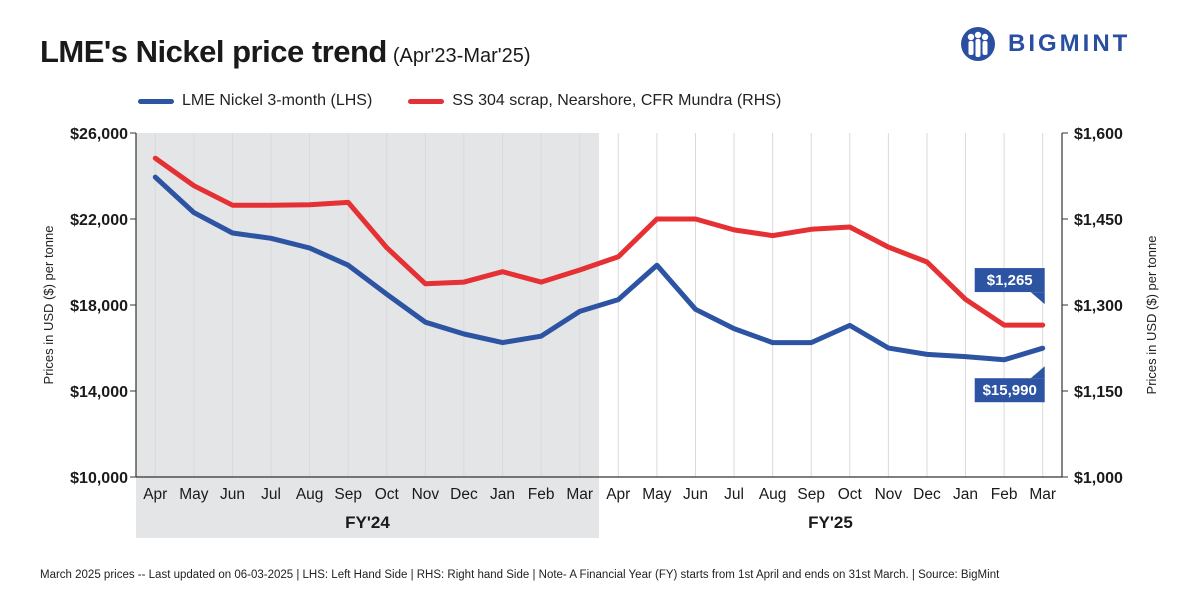  What do you see at coordinates (1151, 315) in the screenshot?
I see `y-axis-title-right: Prices in USD ($) per tonne` at bounding box center [1151, 315].